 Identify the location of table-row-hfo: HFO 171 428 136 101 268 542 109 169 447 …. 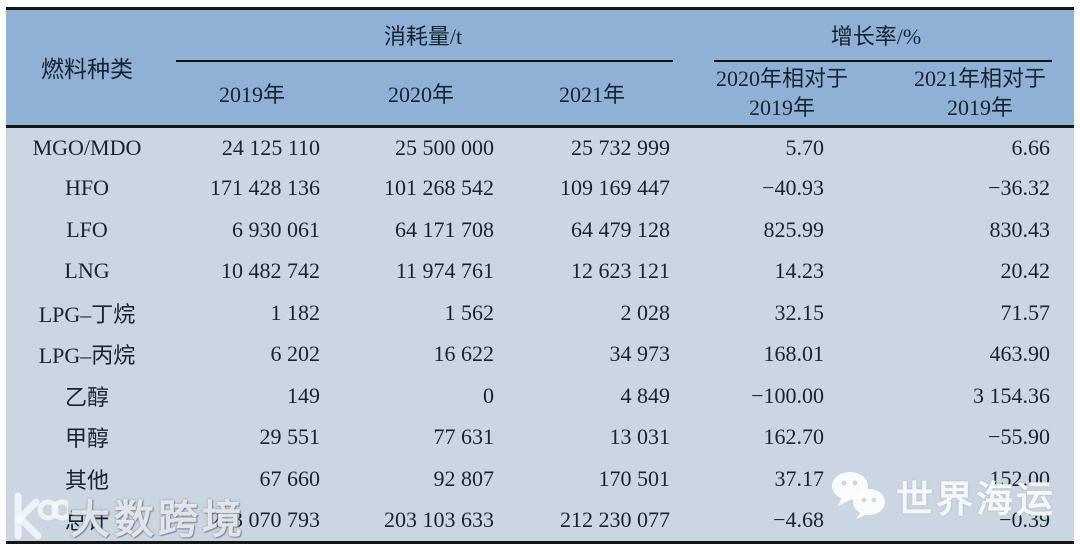
(540, 188).